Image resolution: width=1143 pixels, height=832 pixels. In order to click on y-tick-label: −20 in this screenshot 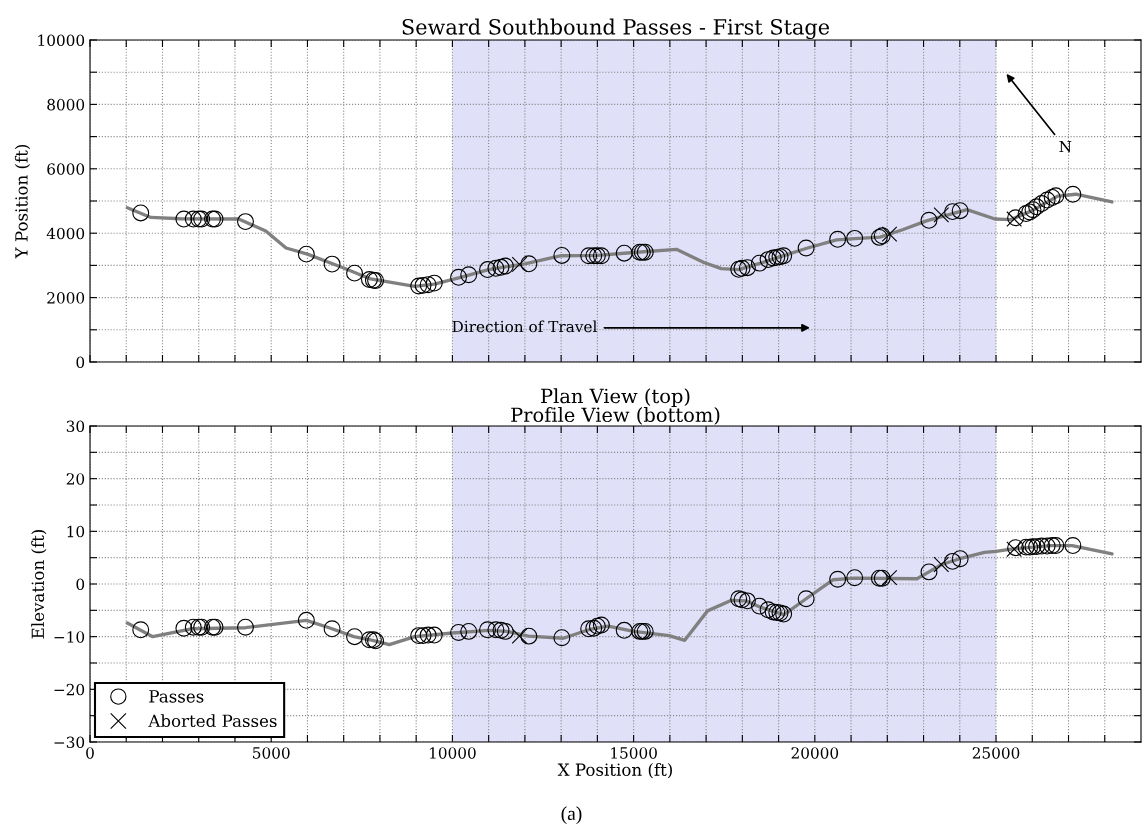, I will do `click(69, 689)`.